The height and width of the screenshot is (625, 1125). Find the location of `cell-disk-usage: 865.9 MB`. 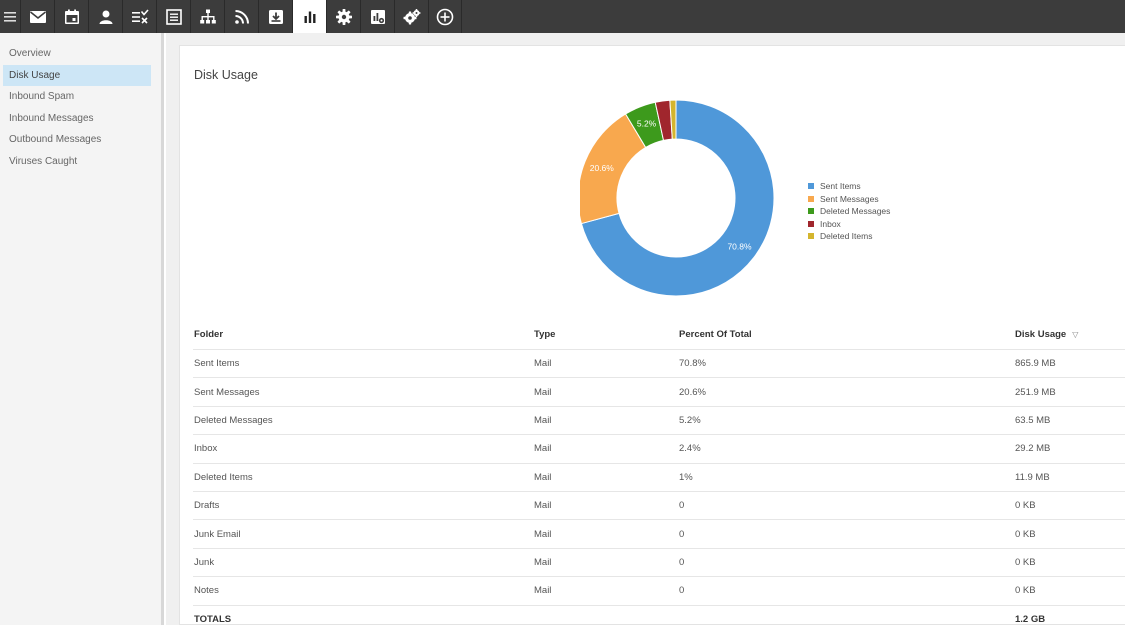

cell-disk-usage: 865.9 MB is located at coordinates (1035, 364).